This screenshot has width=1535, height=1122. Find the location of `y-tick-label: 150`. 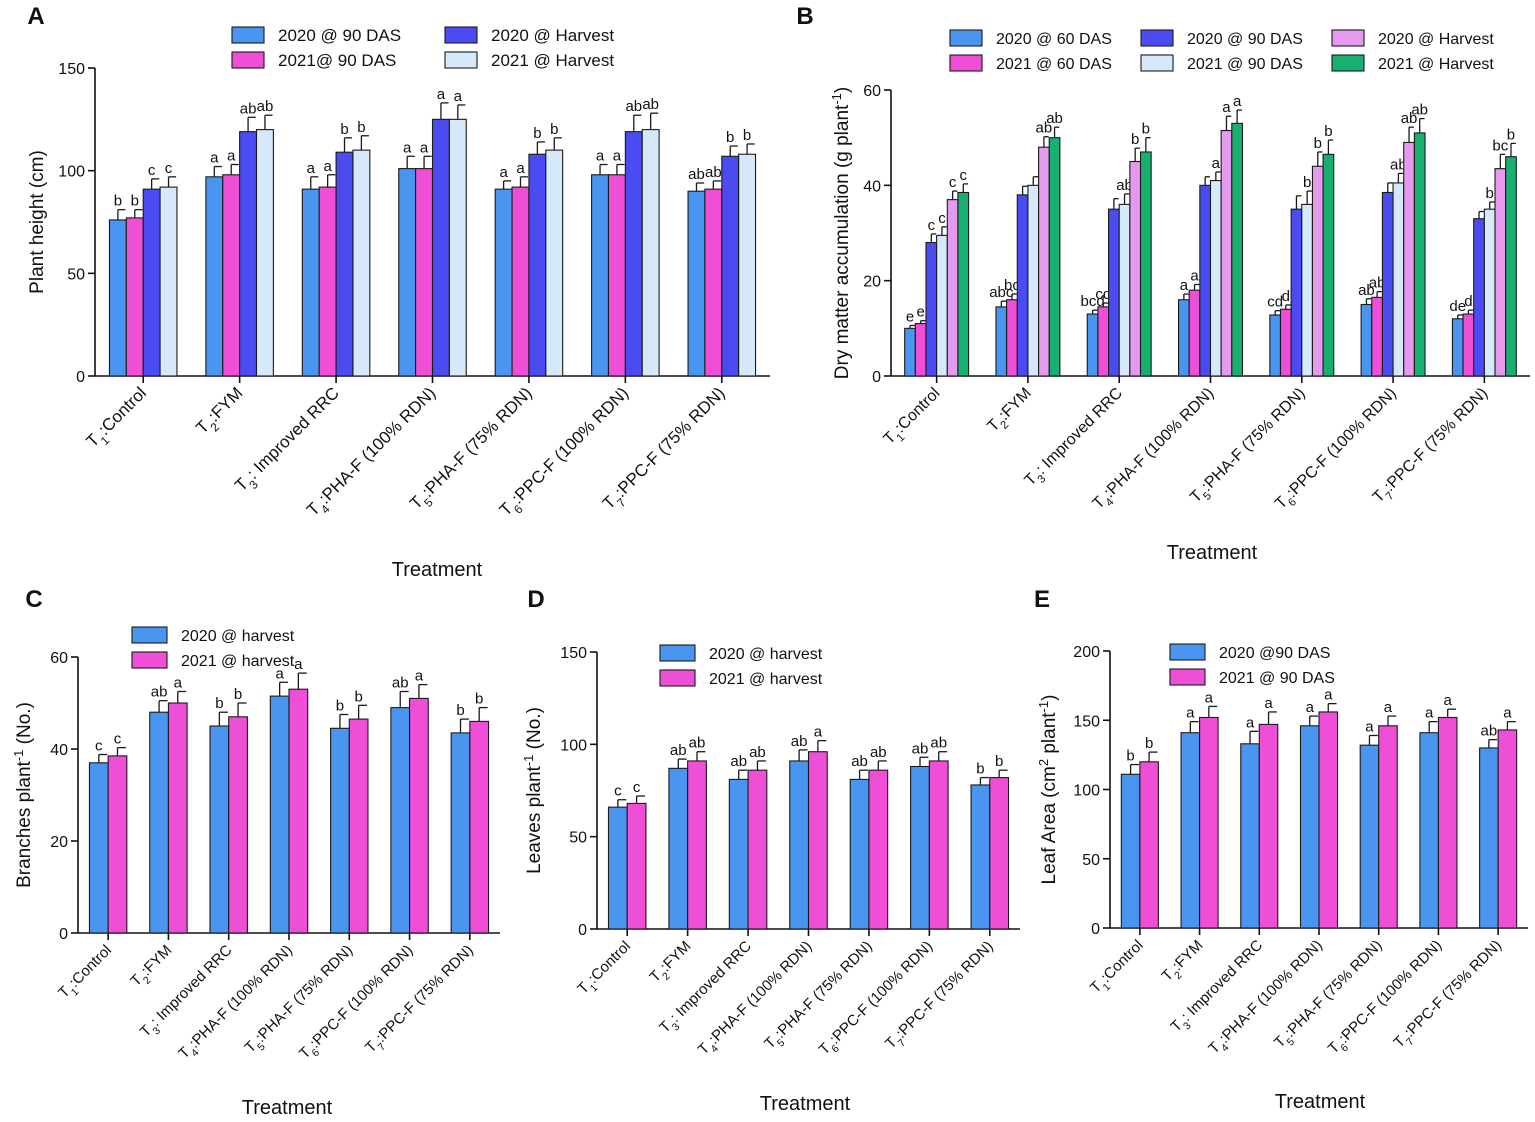

y-tick-label: 150 is located at coordinates (1086, 721).